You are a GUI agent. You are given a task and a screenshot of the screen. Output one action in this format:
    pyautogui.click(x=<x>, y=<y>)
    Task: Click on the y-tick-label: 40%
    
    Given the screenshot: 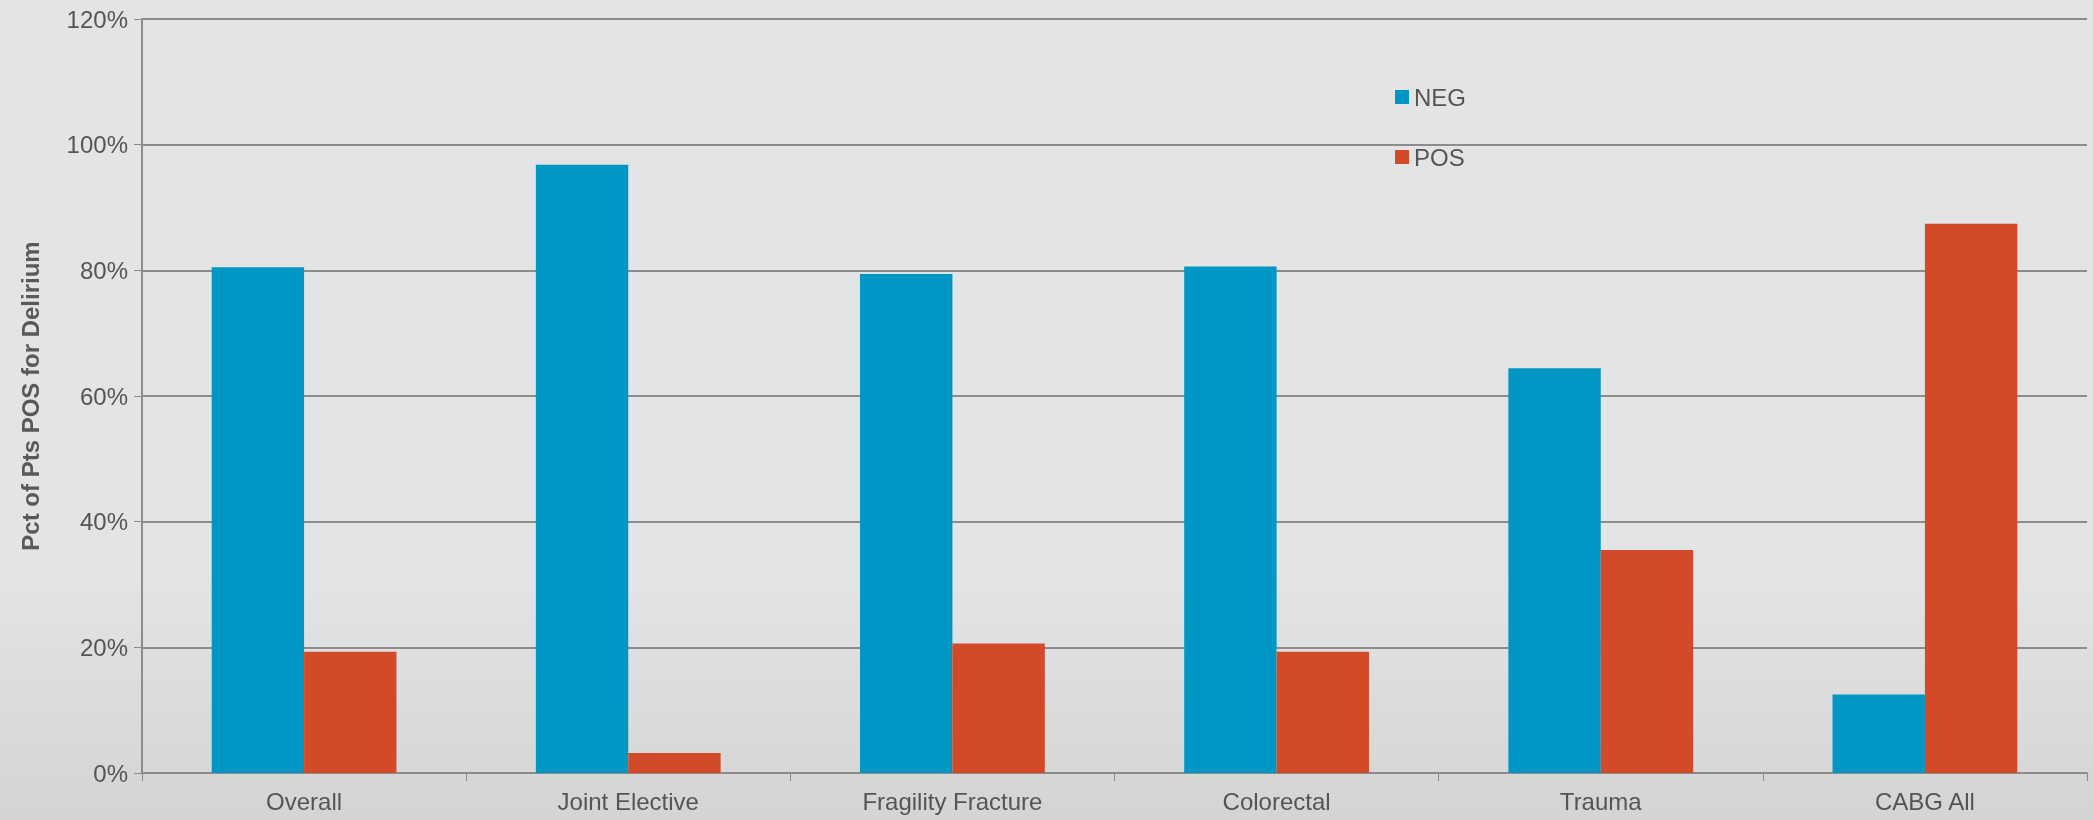 What is the action you would take?
    pyautogui.click(x=103, y=522)
    